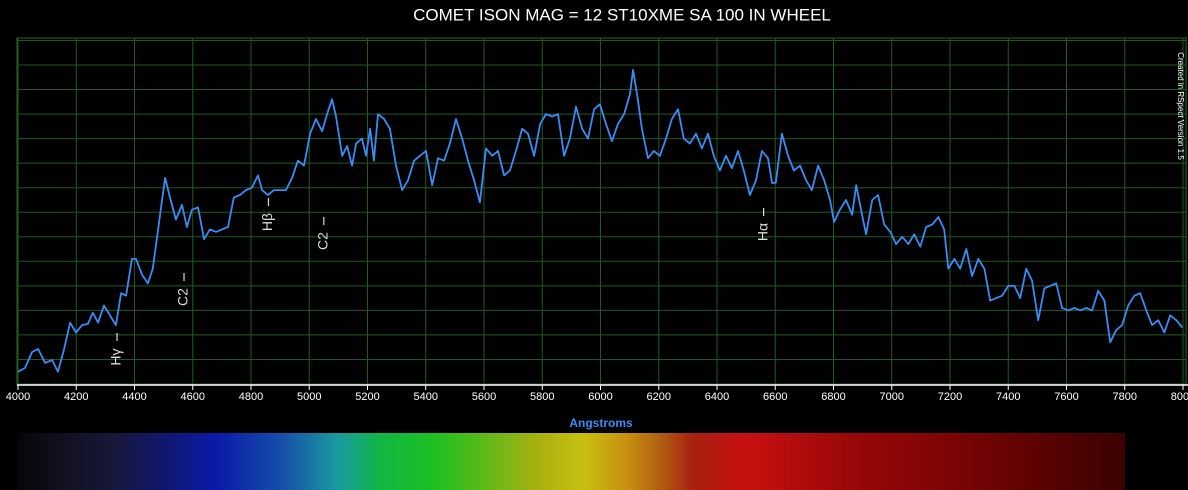  What do you see at coordinates (775, 397) in the screenshot?
I see `x-tick-label: 6600` at bounding box center [775, 397].